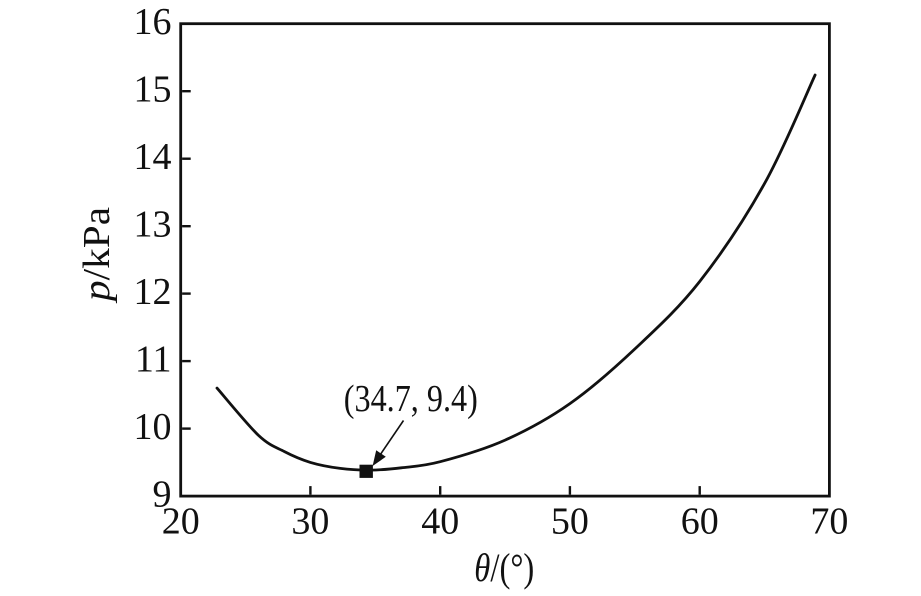 The width and height of the screenshot is (921, 596). Describe the element at coordinates (153, 292) in the screenshot. I see `svg-text: 12` at that location.